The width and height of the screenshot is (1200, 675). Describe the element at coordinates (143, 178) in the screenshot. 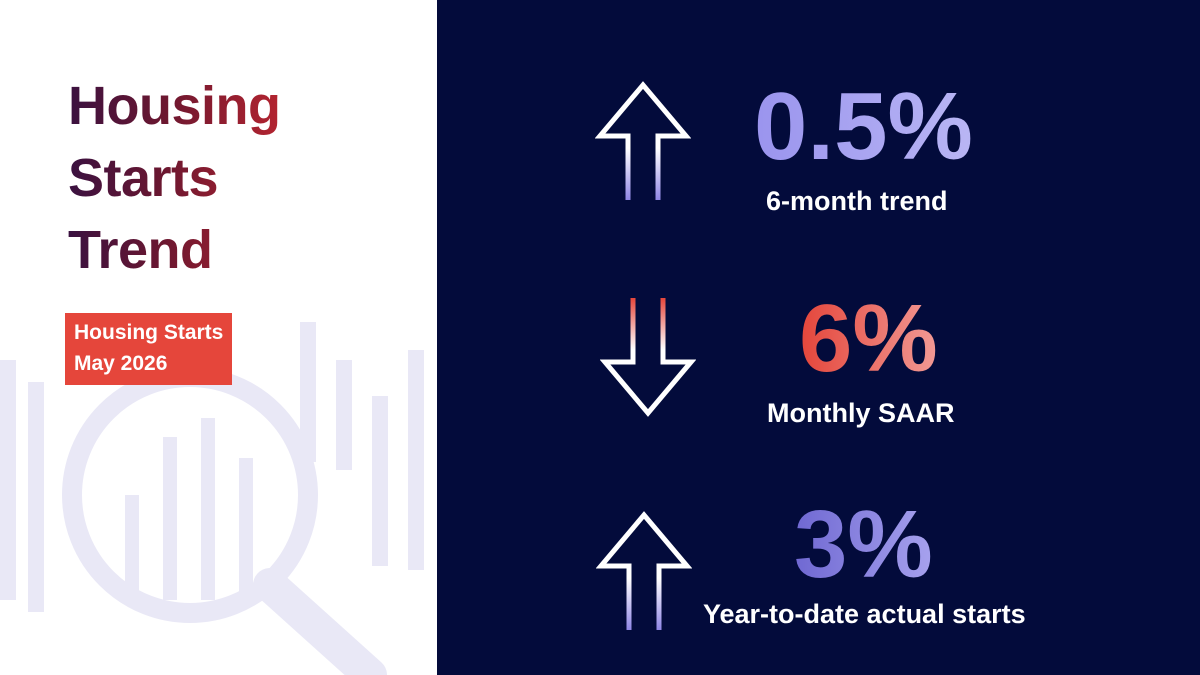

I see `title-line: Starts` at that location.